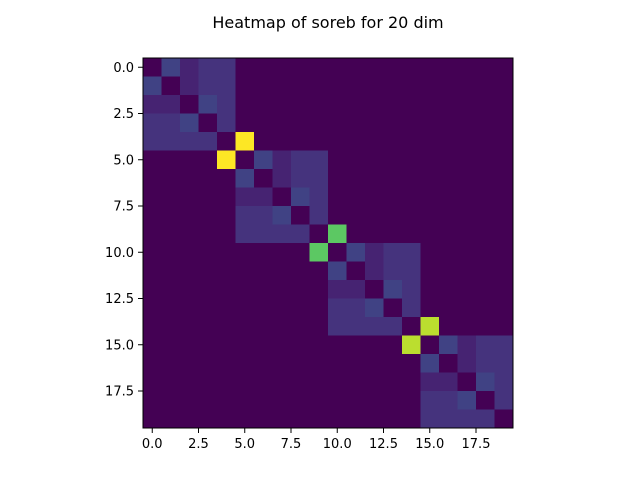  Describe the element at coordinates (124, 230) in the screenshot. I see `y-axis: 0.0 2.5 5.0 7.5 10.0 12.5 15.0 17.5` at that location.